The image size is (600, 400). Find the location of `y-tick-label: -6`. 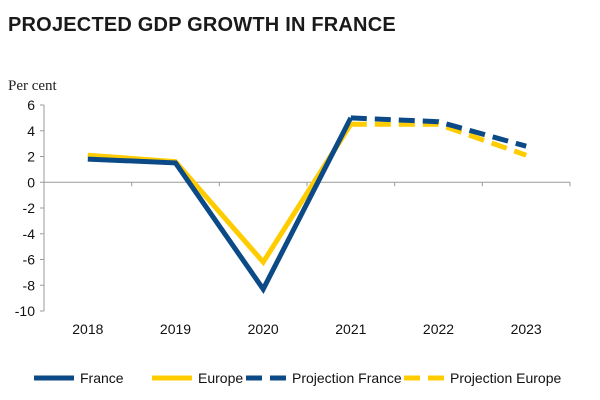

y-tick-label: -6 is located at coordinates (29, 260).